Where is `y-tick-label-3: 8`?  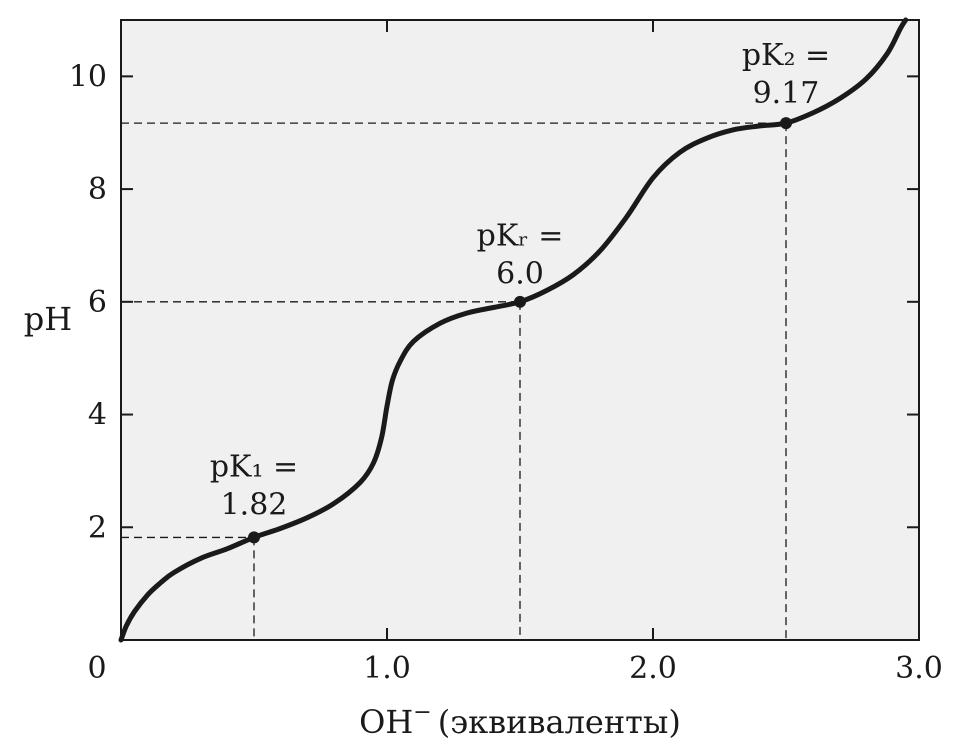 y-tick-label-3: 8 is located at coordinates (97, 189).